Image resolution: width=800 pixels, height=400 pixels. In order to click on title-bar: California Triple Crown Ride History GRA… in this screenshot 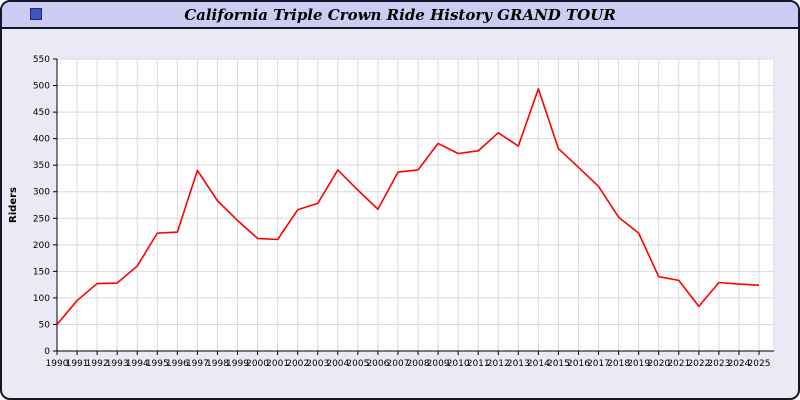, I will do `click(400, 15)`.